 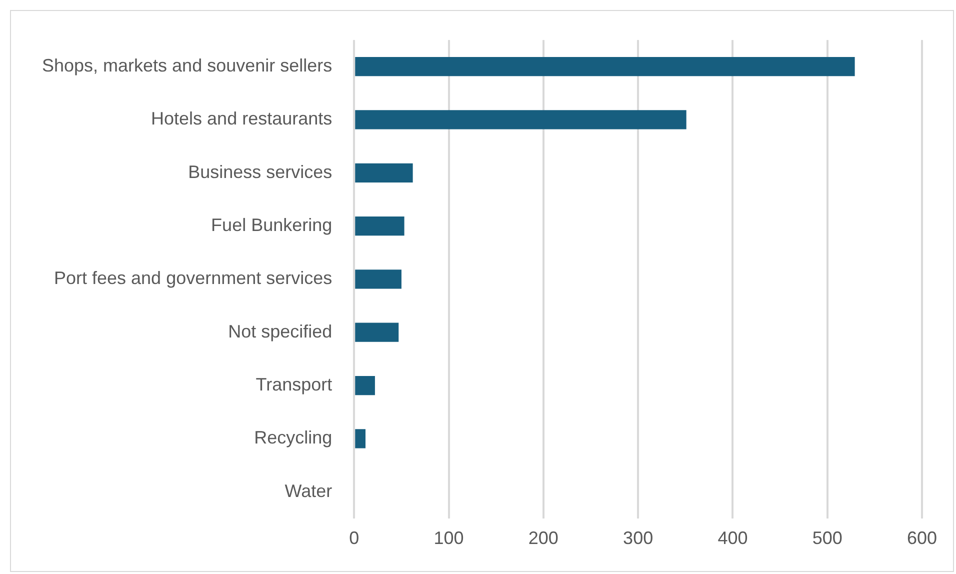 I want to click on y-tick-label: Shops, markets and souvenir sellers, so click(x=187, y=66).